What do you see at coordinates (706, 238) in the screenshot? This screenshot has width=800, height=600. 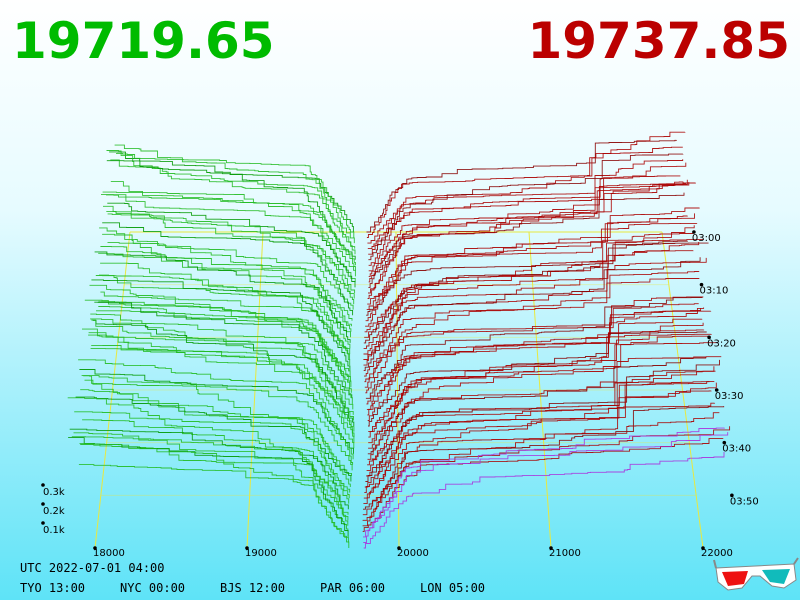 I see `time-tick-label: 03:00` at bounding box center [706, 238].